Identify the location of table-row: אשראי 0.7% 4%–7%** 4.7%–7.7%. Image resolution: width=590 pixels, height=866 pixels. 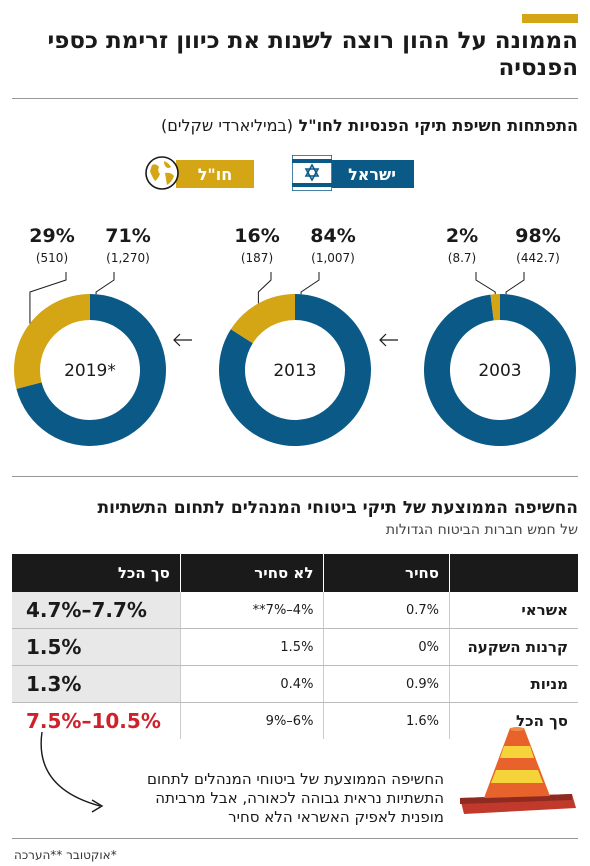
(295, 610).